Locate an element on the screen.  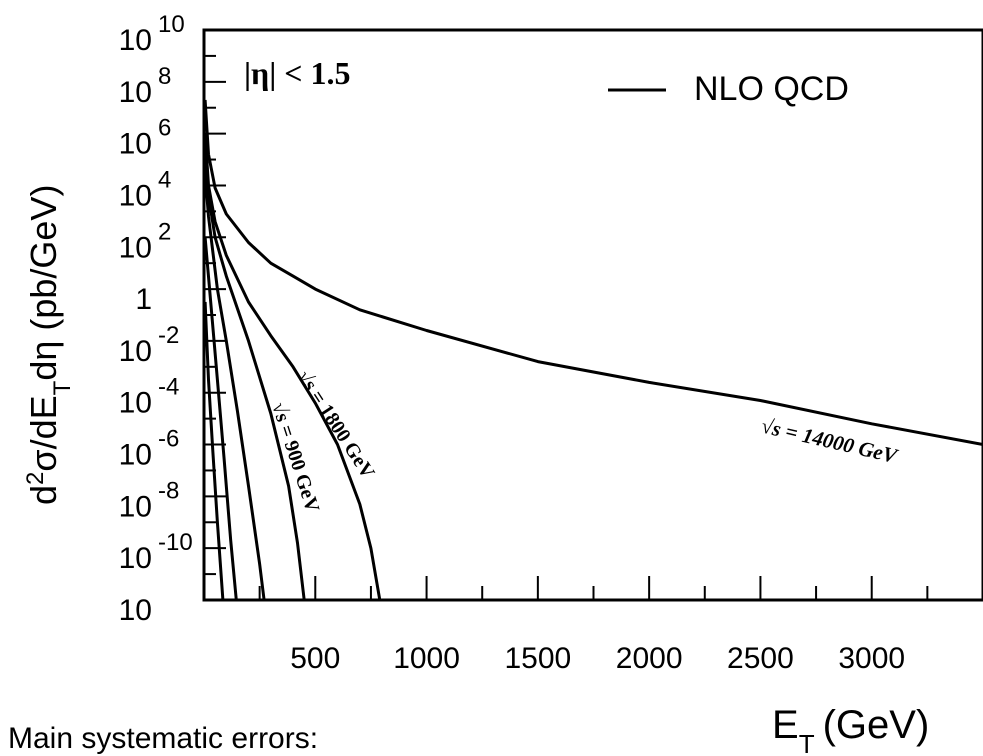
x-label-sub: T is located at coordinates (807, 742).